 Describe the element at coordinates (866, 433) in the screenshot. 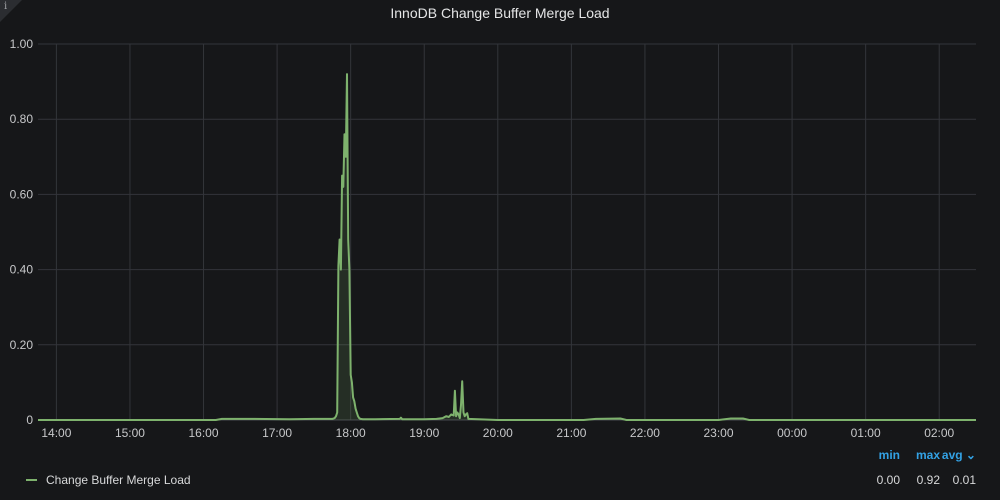

I see `x-tick-label: 01:00` at that location.